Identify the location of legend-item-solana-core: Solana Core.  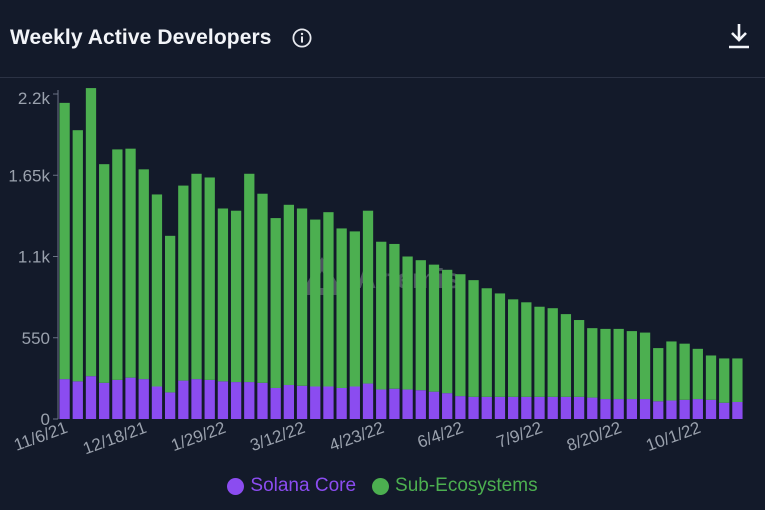
(291, 486).